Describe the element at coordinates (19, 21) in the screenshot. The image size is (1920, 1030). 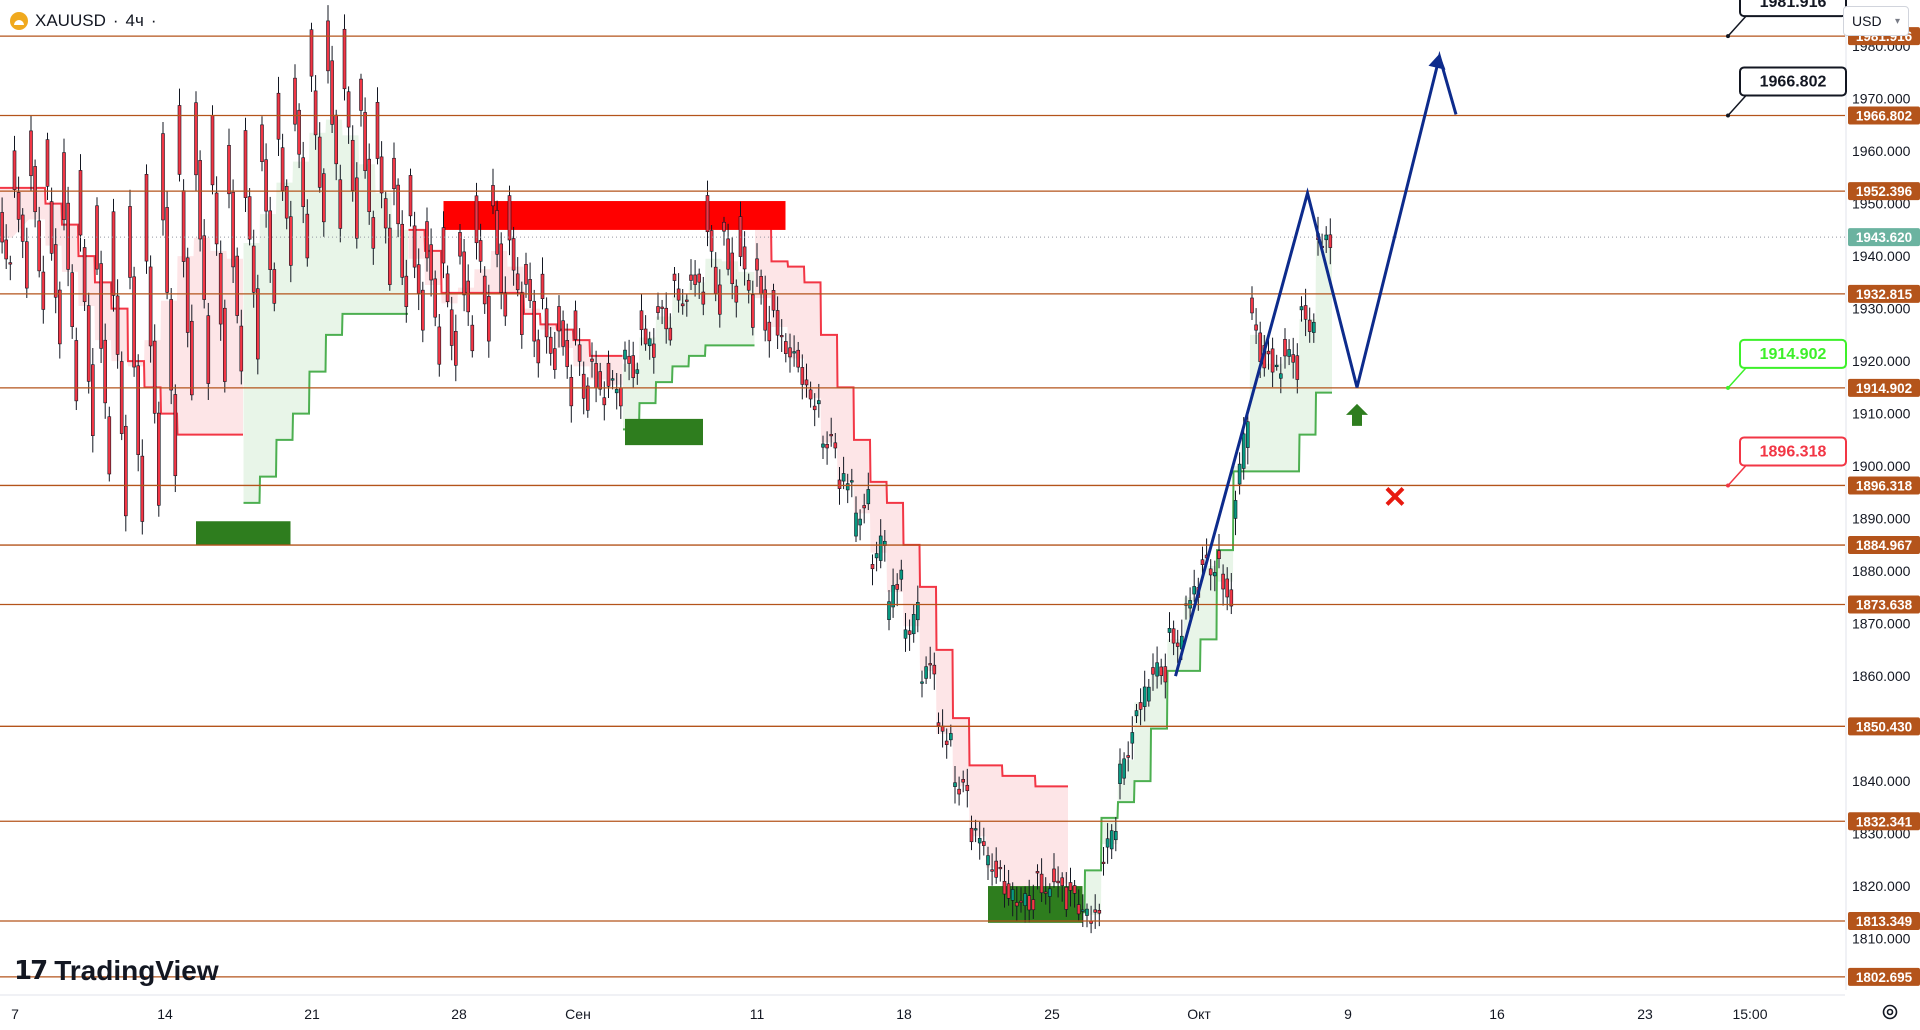
I see `gold-symbol-icon` at that location.